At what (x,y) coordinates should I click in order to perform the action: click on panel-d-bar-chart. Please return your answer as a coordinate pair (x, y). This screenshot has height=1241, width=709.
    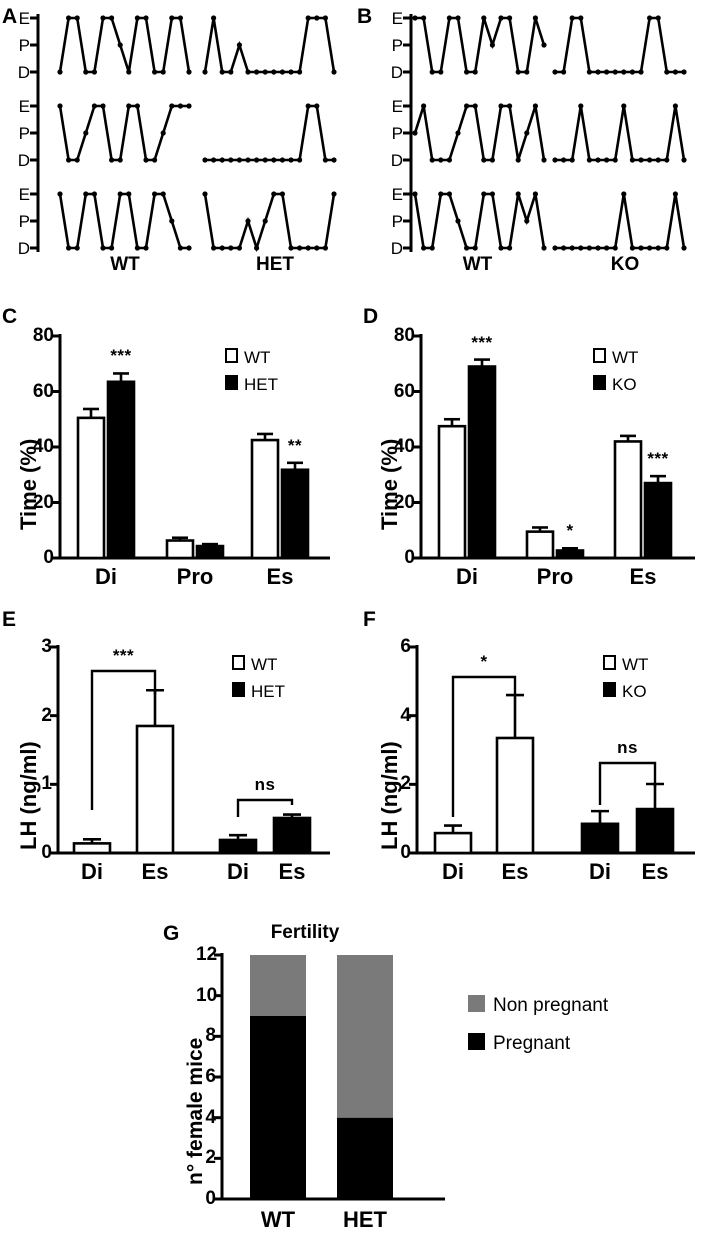
    Looking at the image, I should click on (554, 447).